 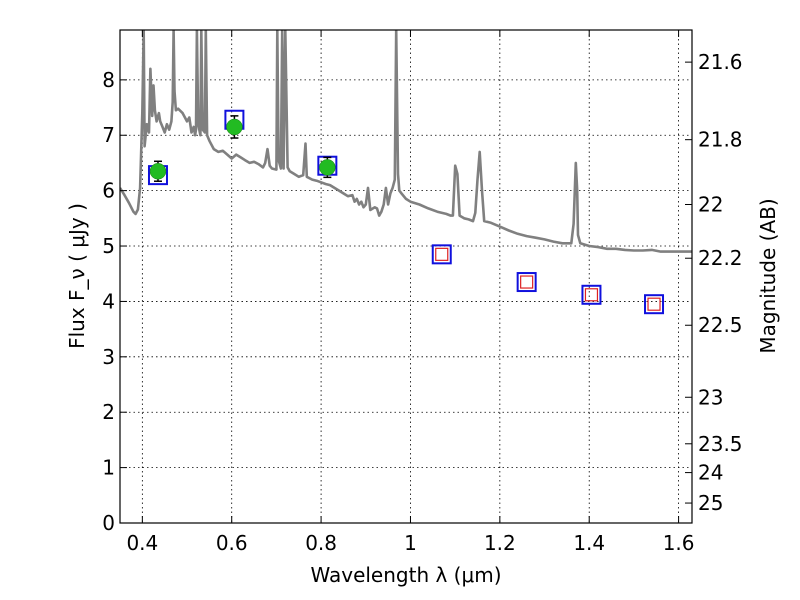 I want to click on right-axis-label: Magnitude (AB), so click(x=768, y=275).